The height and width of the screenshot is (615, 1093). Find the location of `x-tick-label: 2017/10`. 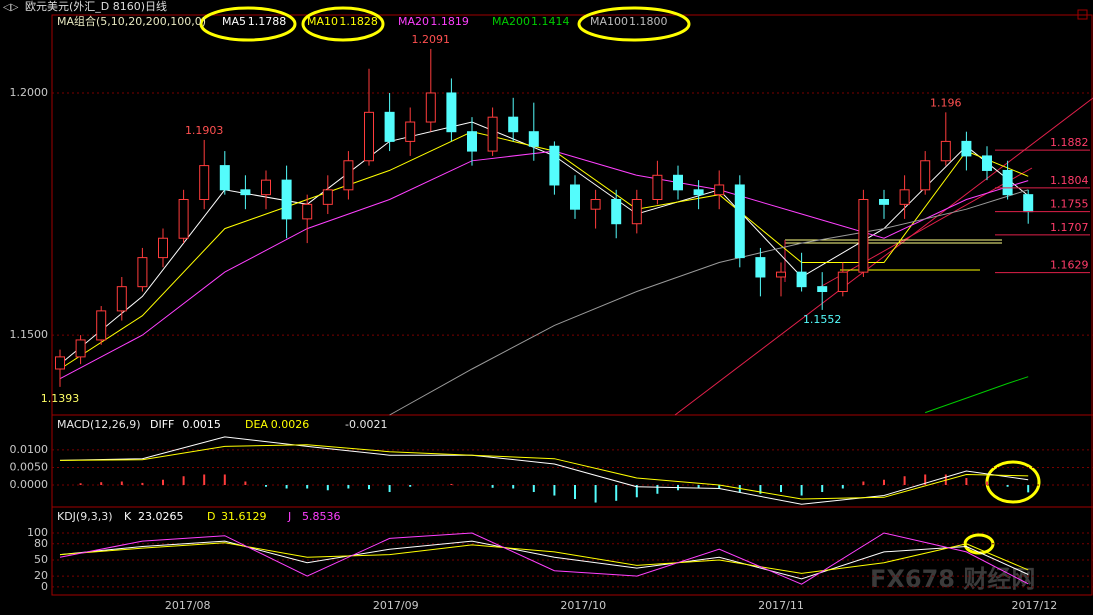

x-tick-label: 2017/10 is located at coordinates (583, 605).